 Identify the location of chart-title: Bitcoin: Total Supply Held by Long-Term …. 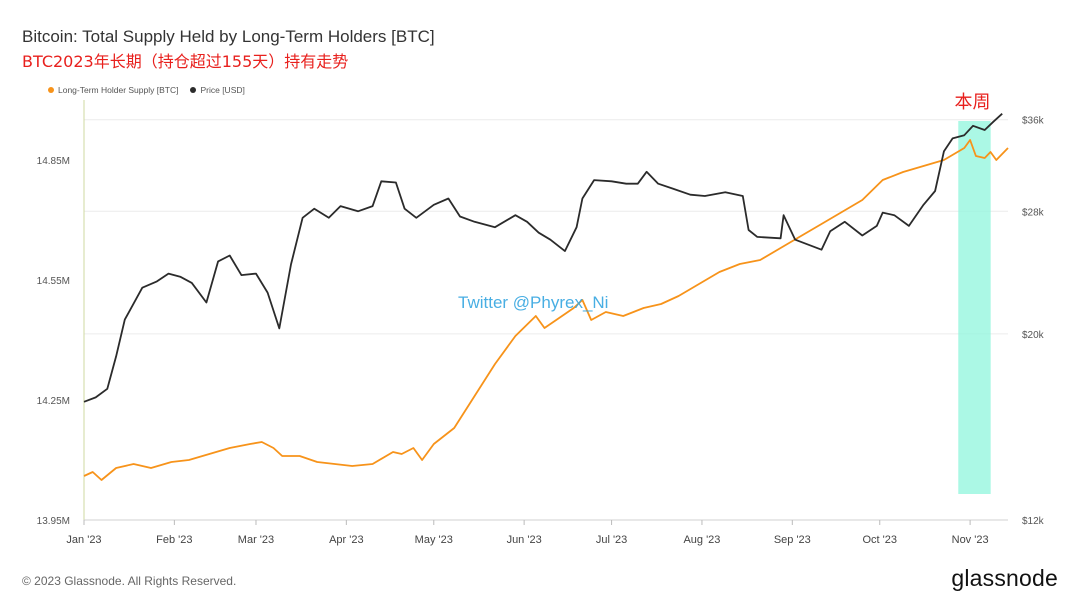
(228, 36).